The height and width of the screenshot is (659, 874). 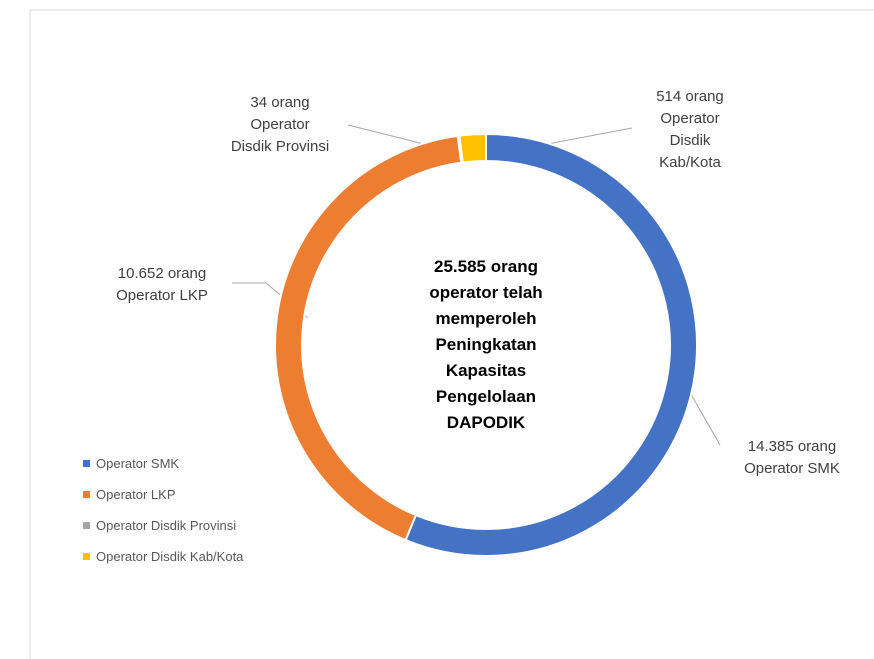 What do you see at coordinates (690, 96) in the screenshot?
I see `data-label-value: 514 orang` at bounding box center [690, 96].